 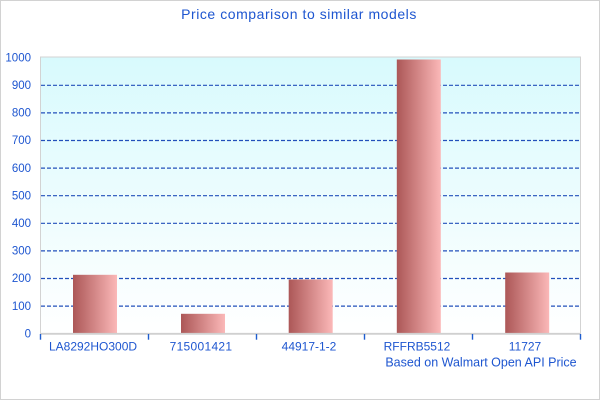 I want to click on svg-text: 715001421, so click(x=201, y=347).